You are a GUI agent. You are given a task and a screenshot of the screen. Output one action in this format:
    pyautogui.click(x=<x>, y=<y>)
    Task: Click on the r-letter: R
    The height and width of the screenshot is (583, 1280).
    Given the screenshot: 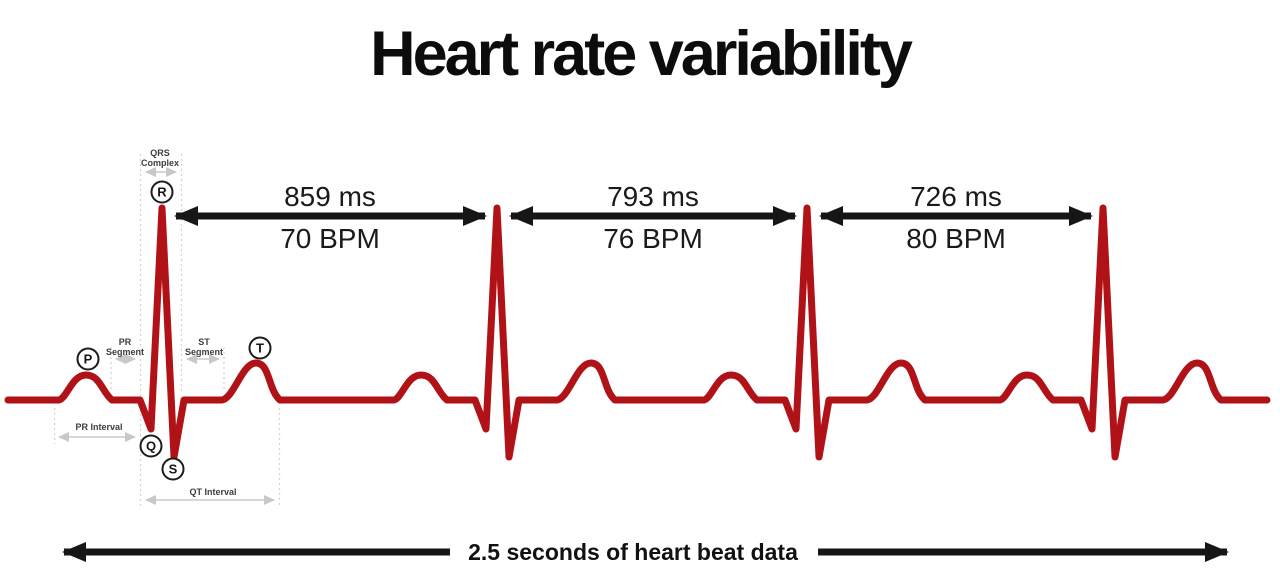 What is the action you would take?
    pyautogui.click(x=162, y=192)
    